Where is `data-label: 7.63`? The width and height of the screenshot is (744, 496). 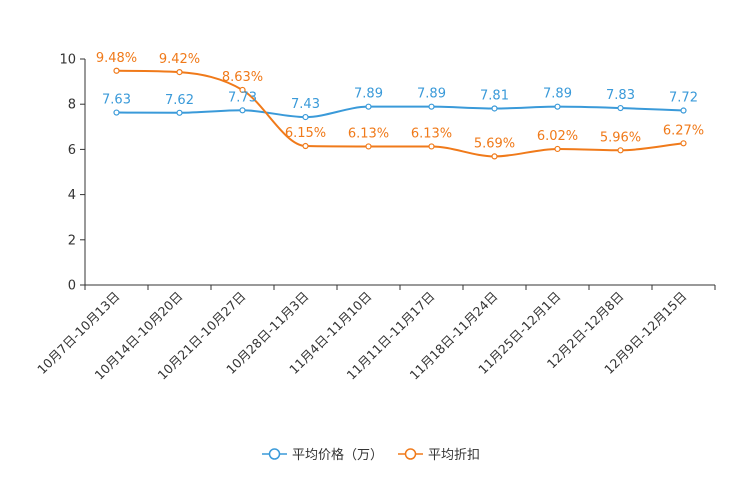
data-label: 7.63 is located at coordinates (116, 100).